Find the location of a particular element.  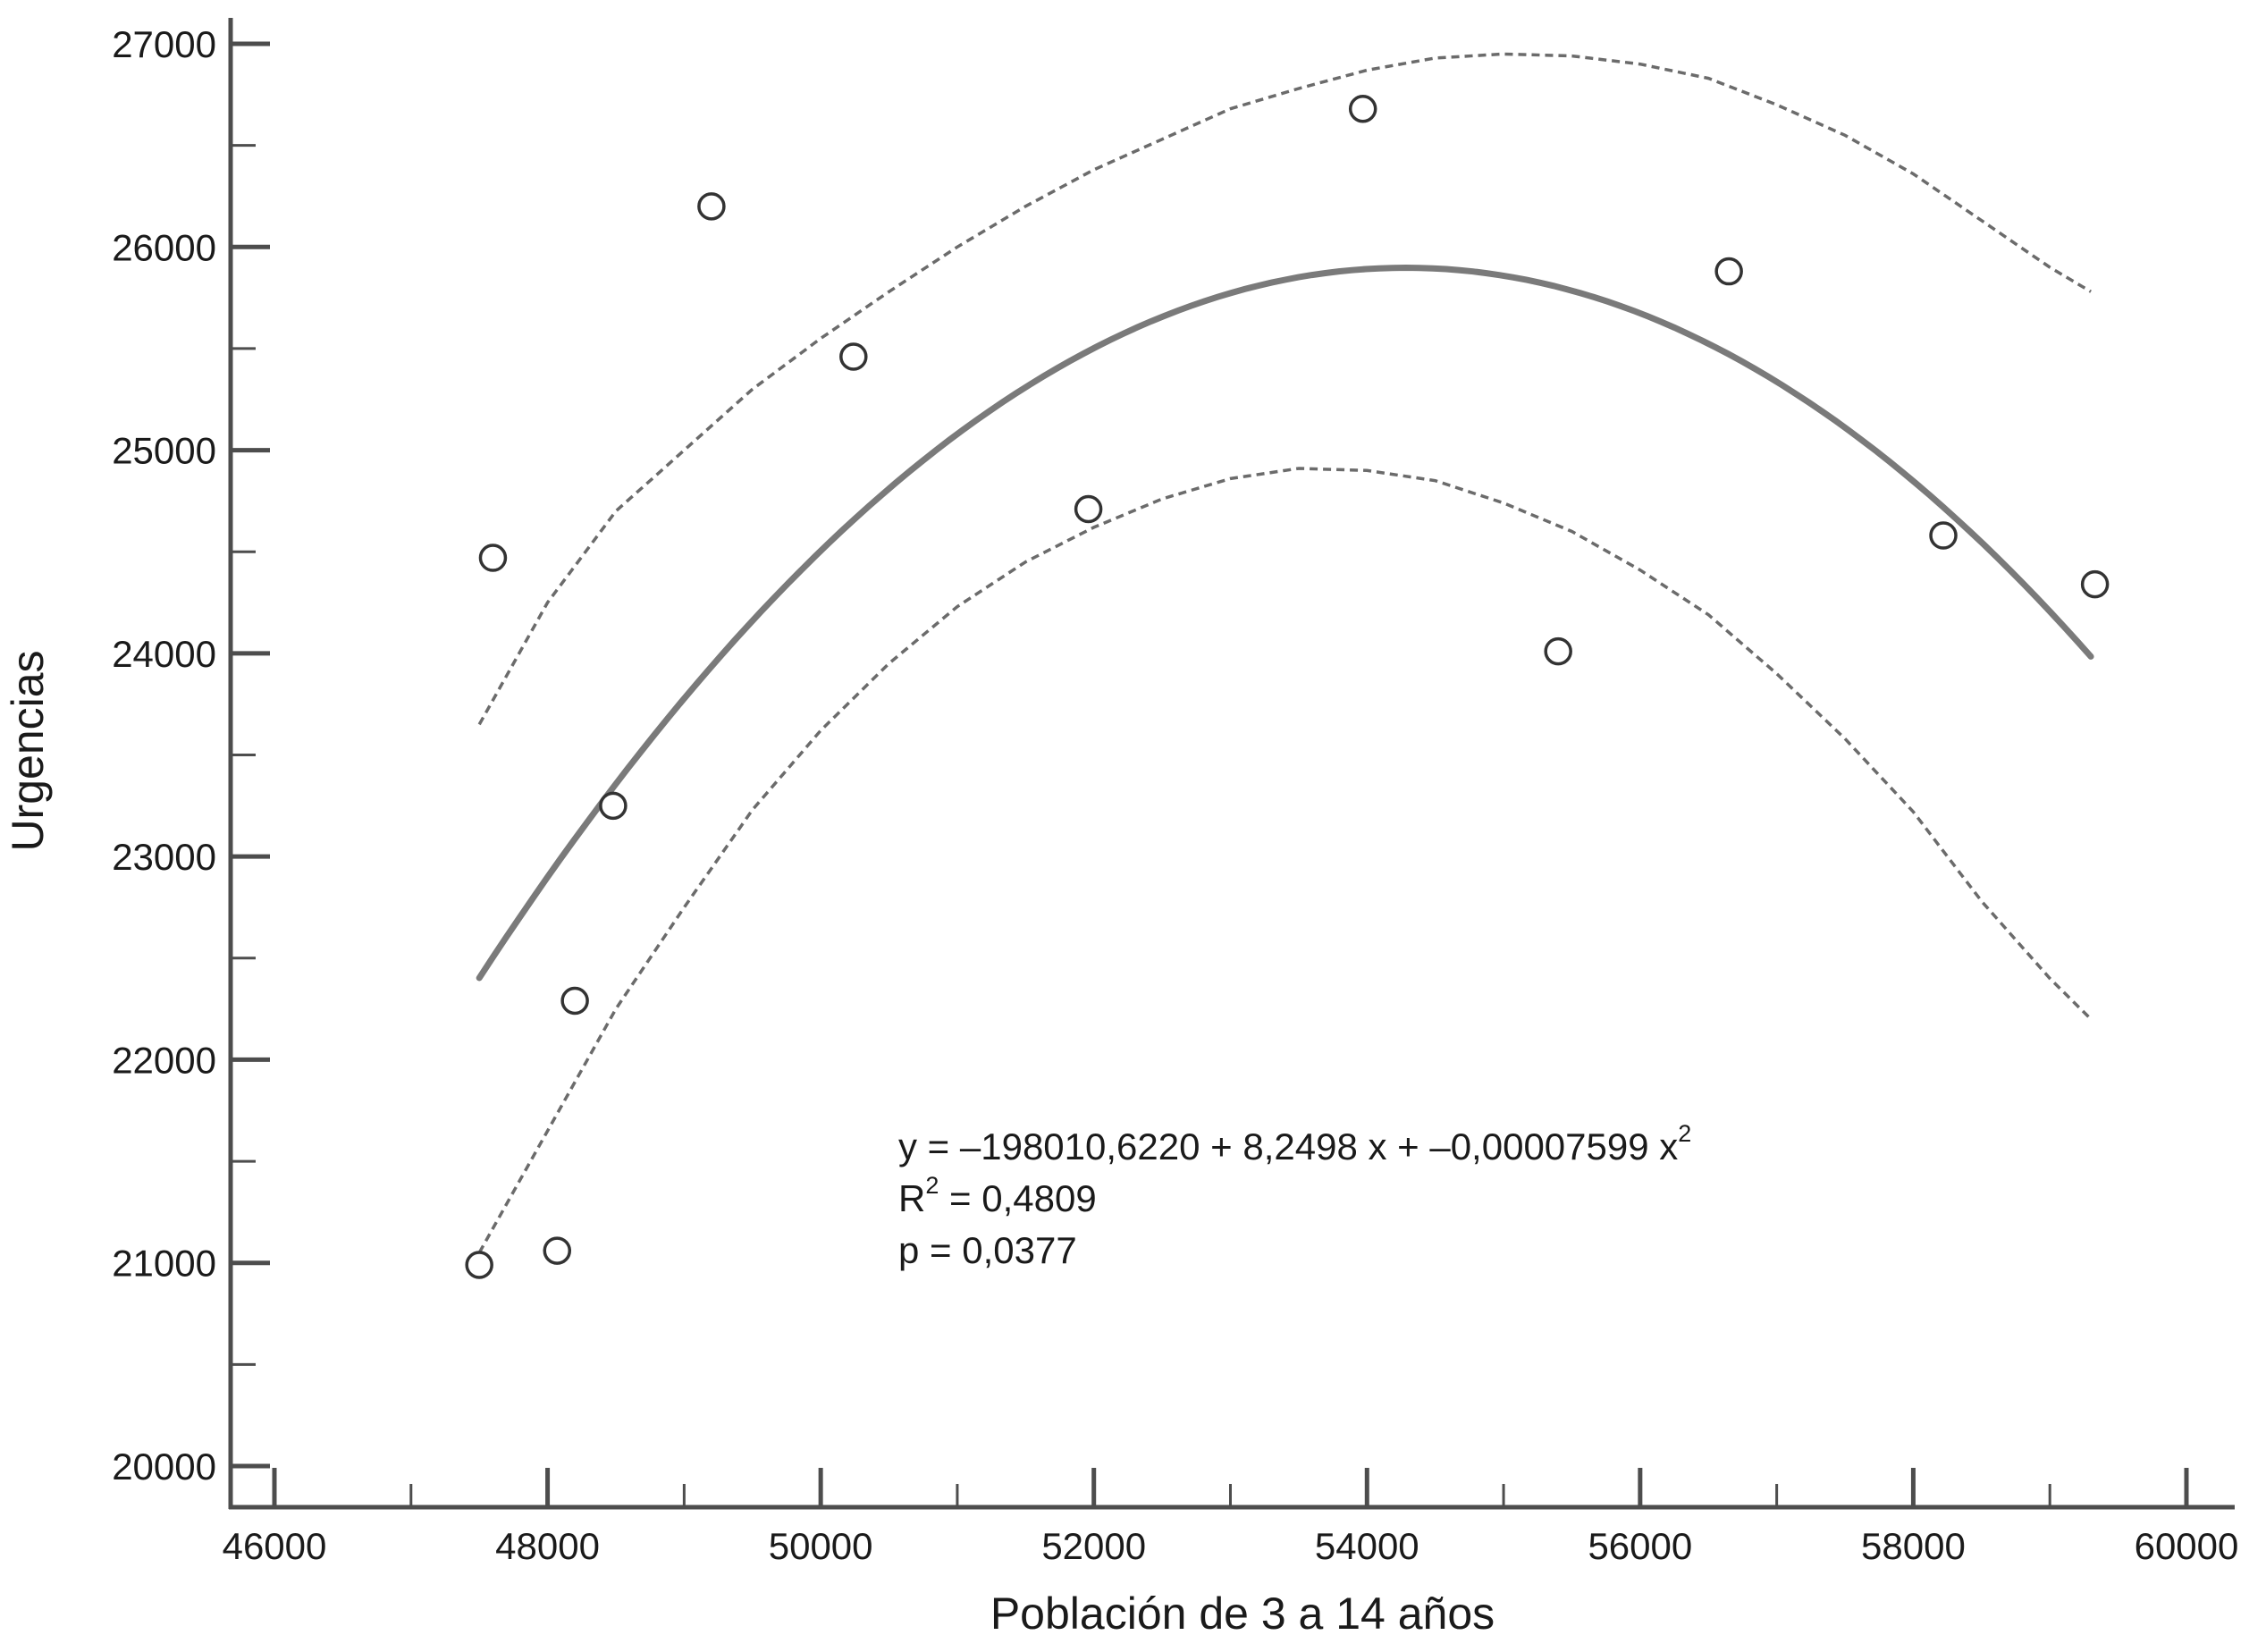

y-tick-label: 25000 is located at coordinates (164, 451).